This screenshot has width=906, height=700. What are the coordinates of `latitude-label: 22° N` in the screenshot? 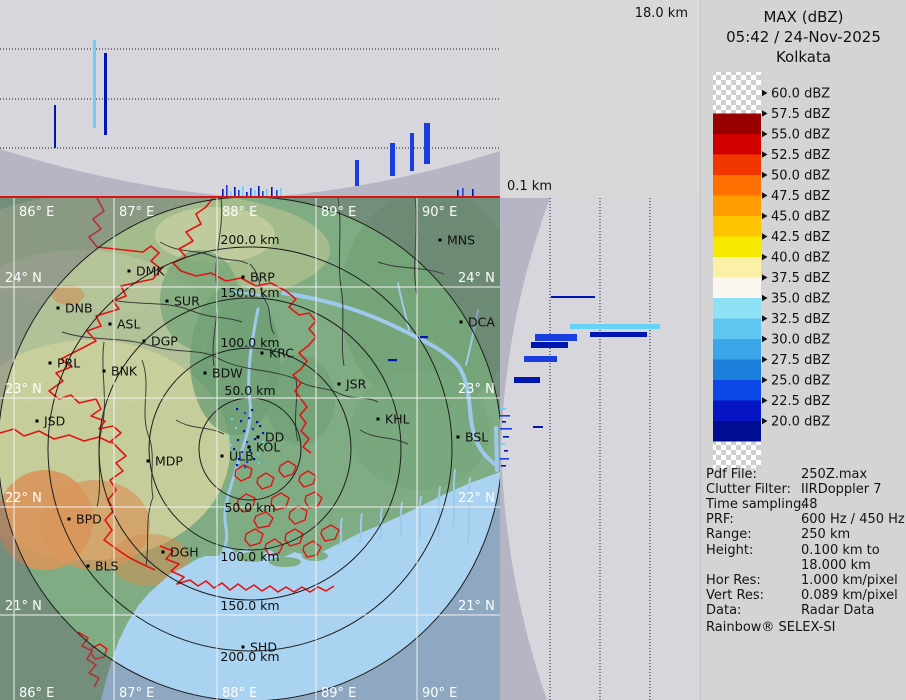 It's located at (476, 498).